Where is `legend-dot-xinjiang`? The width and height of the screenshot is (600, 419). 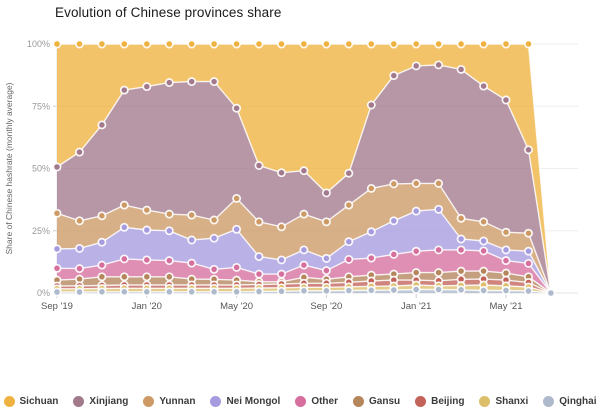
legend-dot-xinjiang is located at coordinates (79, 401).